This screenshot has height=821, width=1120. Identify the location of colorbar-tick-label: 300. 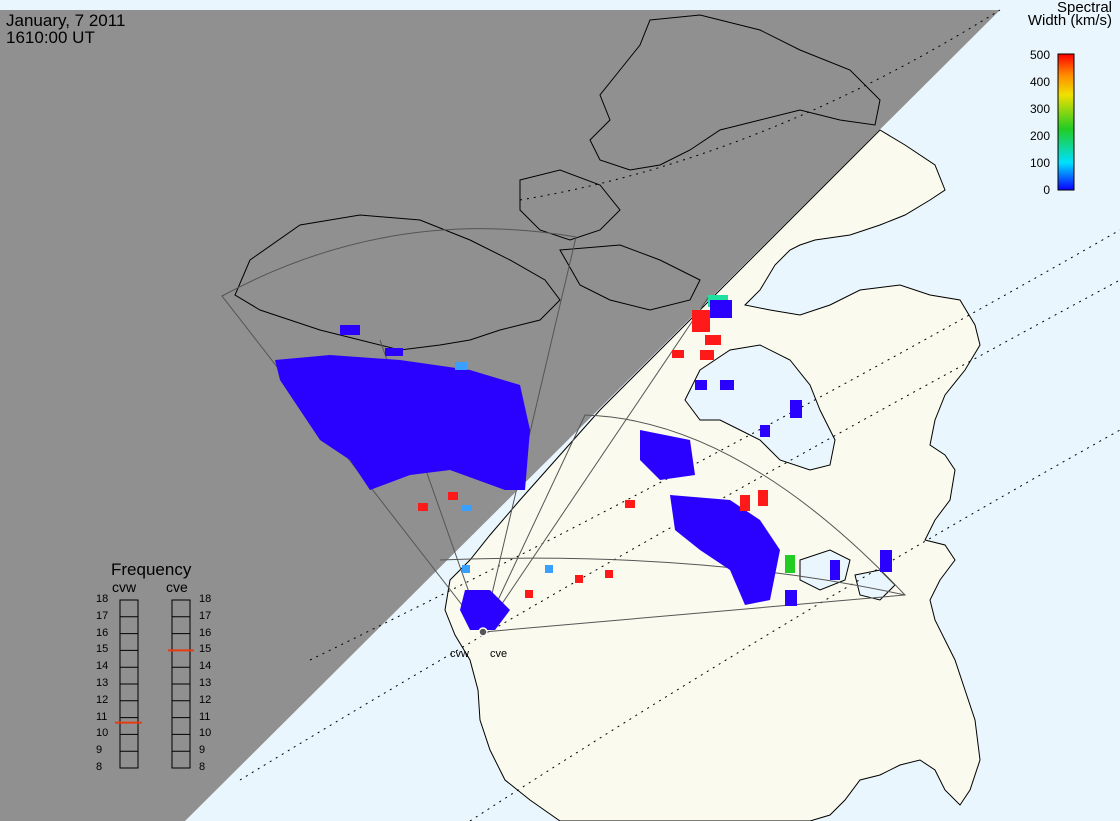
(1039, 109).